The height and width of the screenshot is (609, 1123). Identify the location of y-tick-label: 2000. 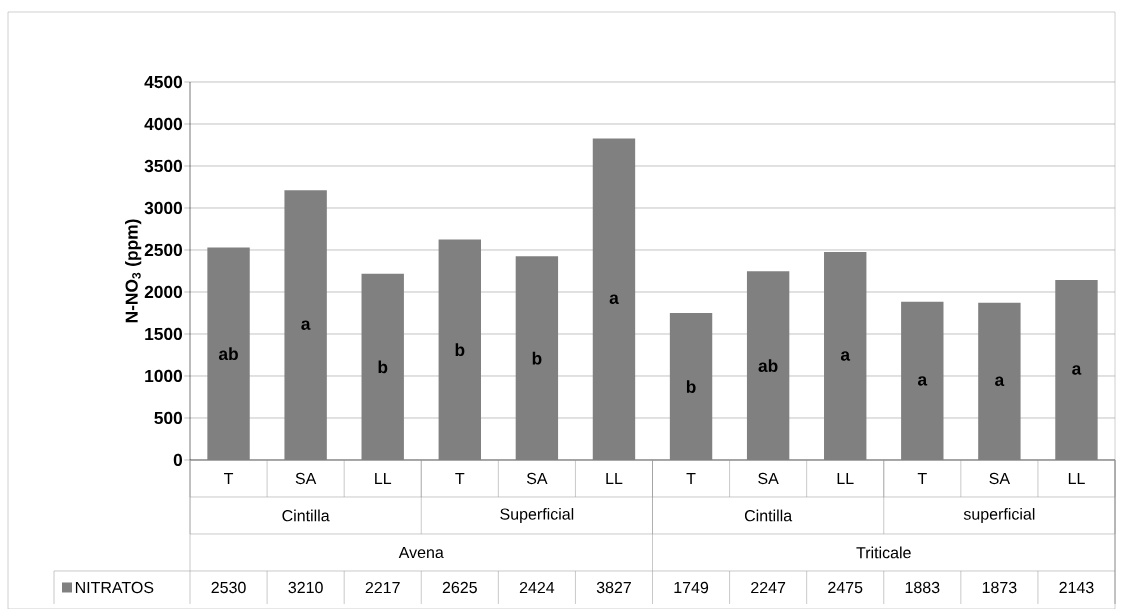
(163, 291).